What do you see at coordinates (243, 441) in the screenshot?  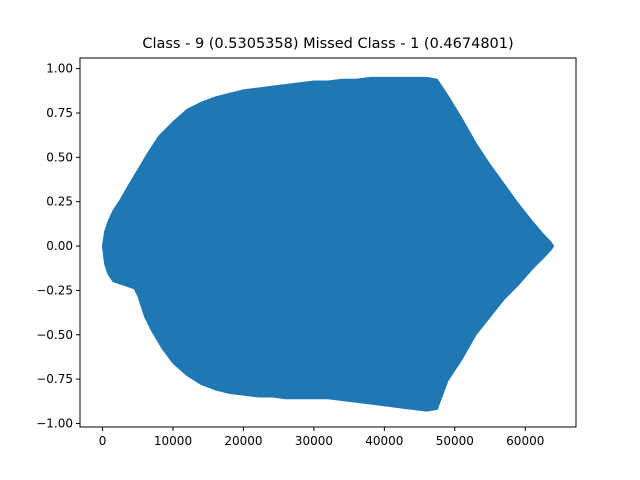 I see `x-tick-label: 20000` at bounding box center [243, 441].